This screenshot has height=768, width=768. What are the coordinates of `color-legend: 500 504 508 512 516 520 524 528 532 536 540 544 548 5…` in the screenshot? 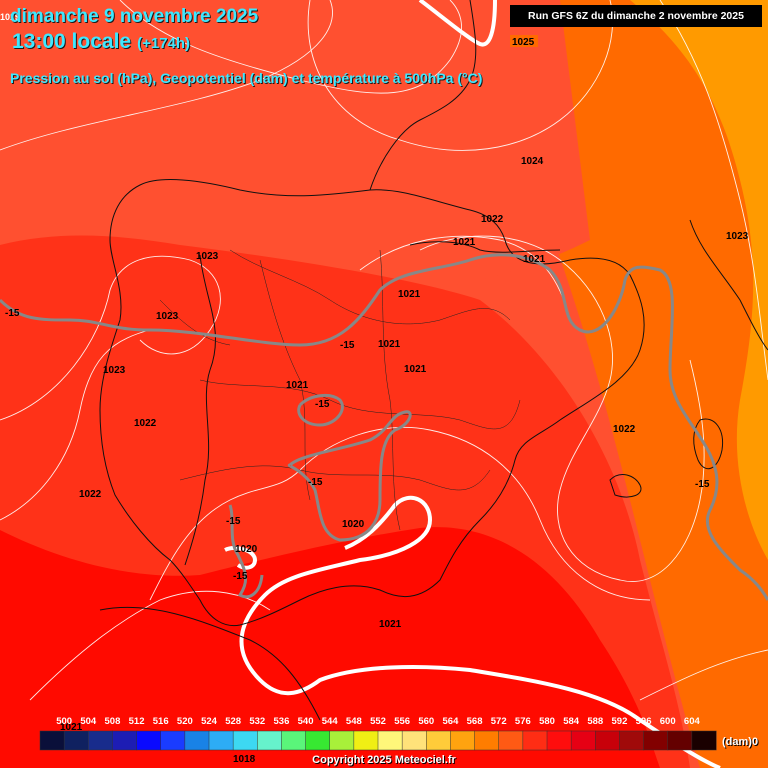 It's located at (378, 733).